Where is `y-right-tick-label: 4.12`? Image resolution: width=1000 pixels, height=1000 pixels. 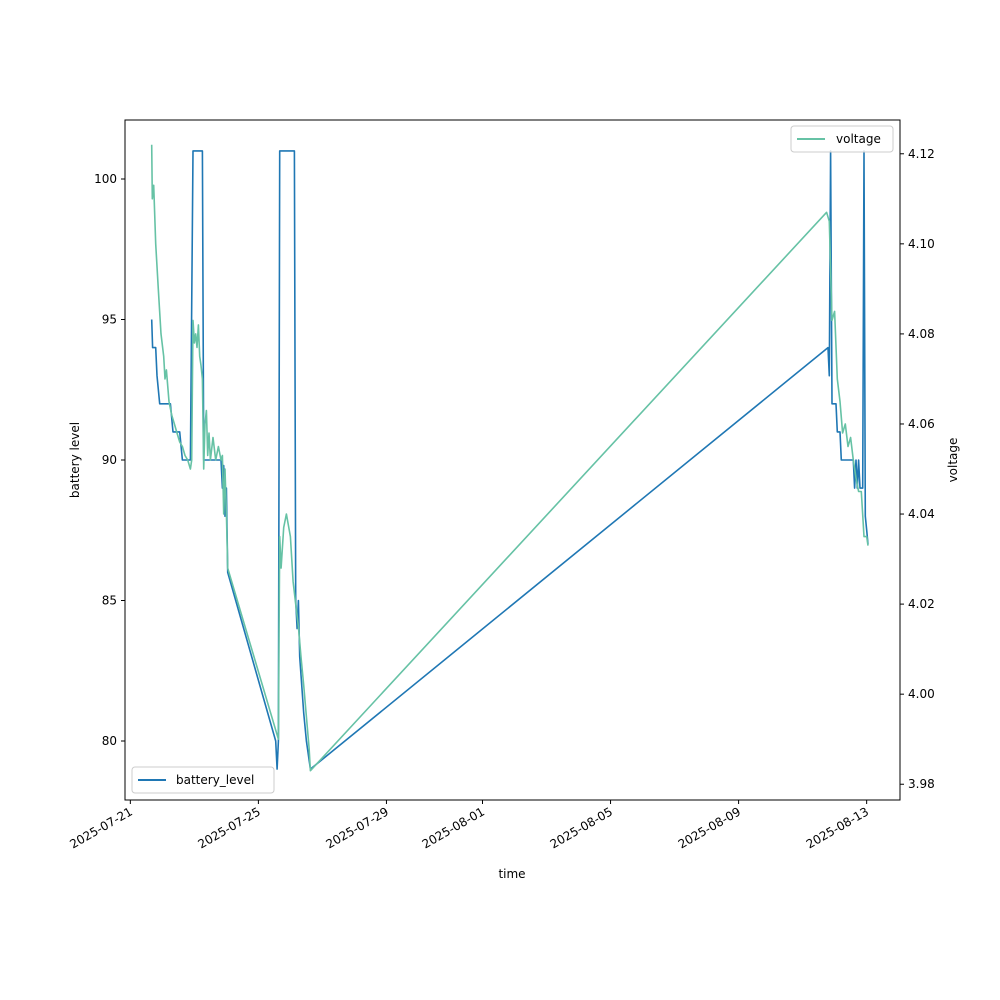
y-right-tick-label: 4.12 is located at coordinates (921, 154).